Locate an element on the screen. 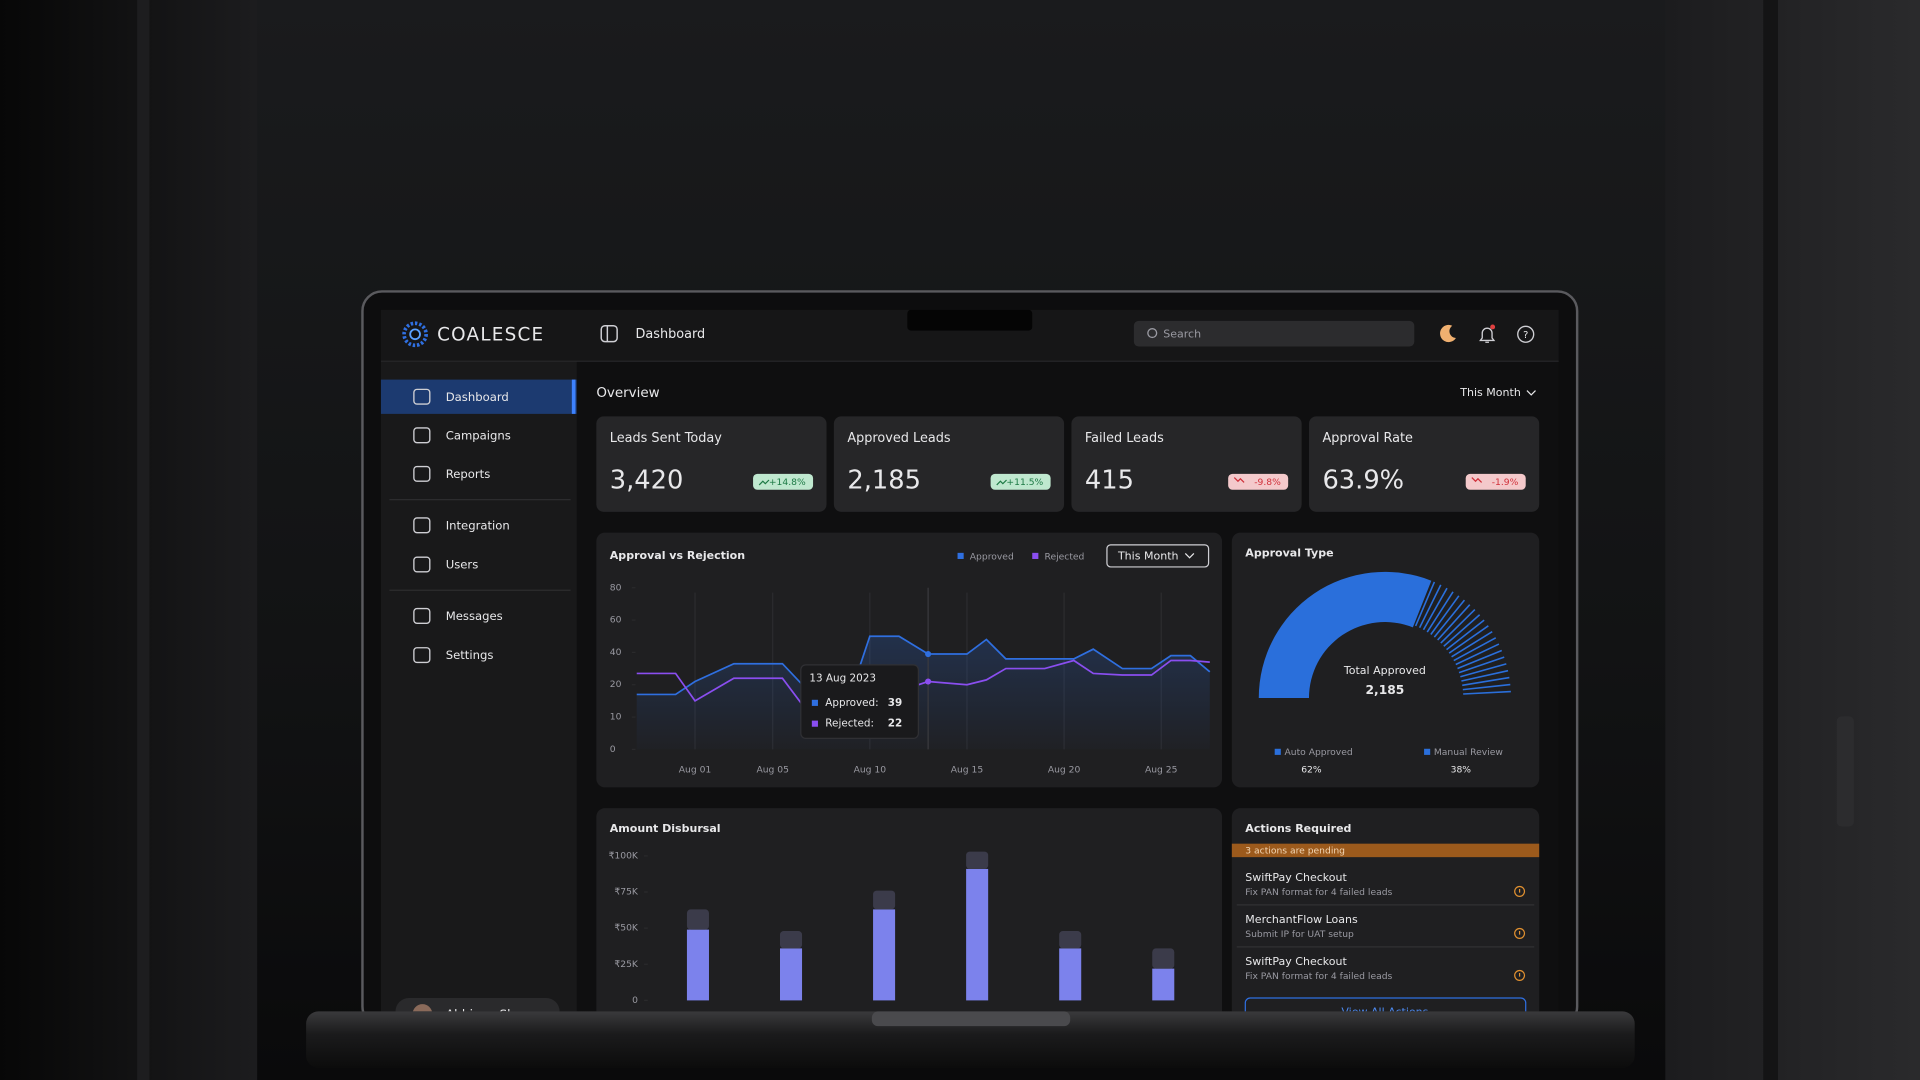 Image resolution: width=1920 pixels, height=1080 pixels. kpi-value: 415 is located at coordinates (1109, 481).